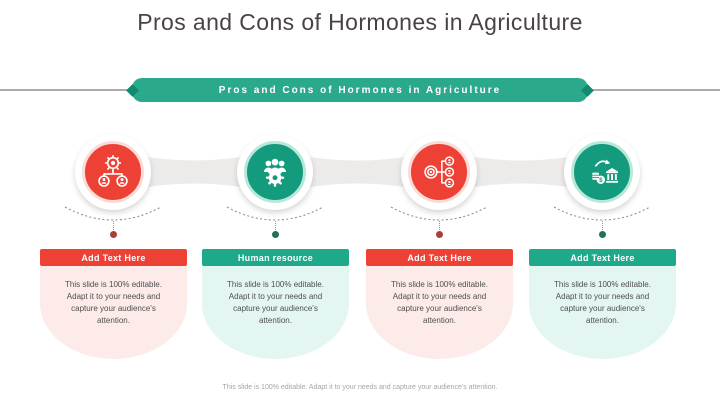 This screenshot has height=404, width=720. I want to click on node-disk-green, so click(275, 172).